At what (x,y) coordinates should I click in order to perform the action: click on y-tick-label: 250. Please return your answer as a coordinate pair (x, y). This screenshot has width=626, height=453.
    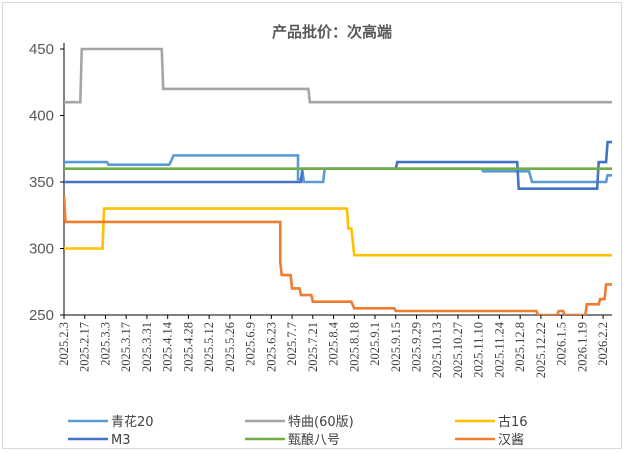
    Looking at the image, I should click on (41, 315).